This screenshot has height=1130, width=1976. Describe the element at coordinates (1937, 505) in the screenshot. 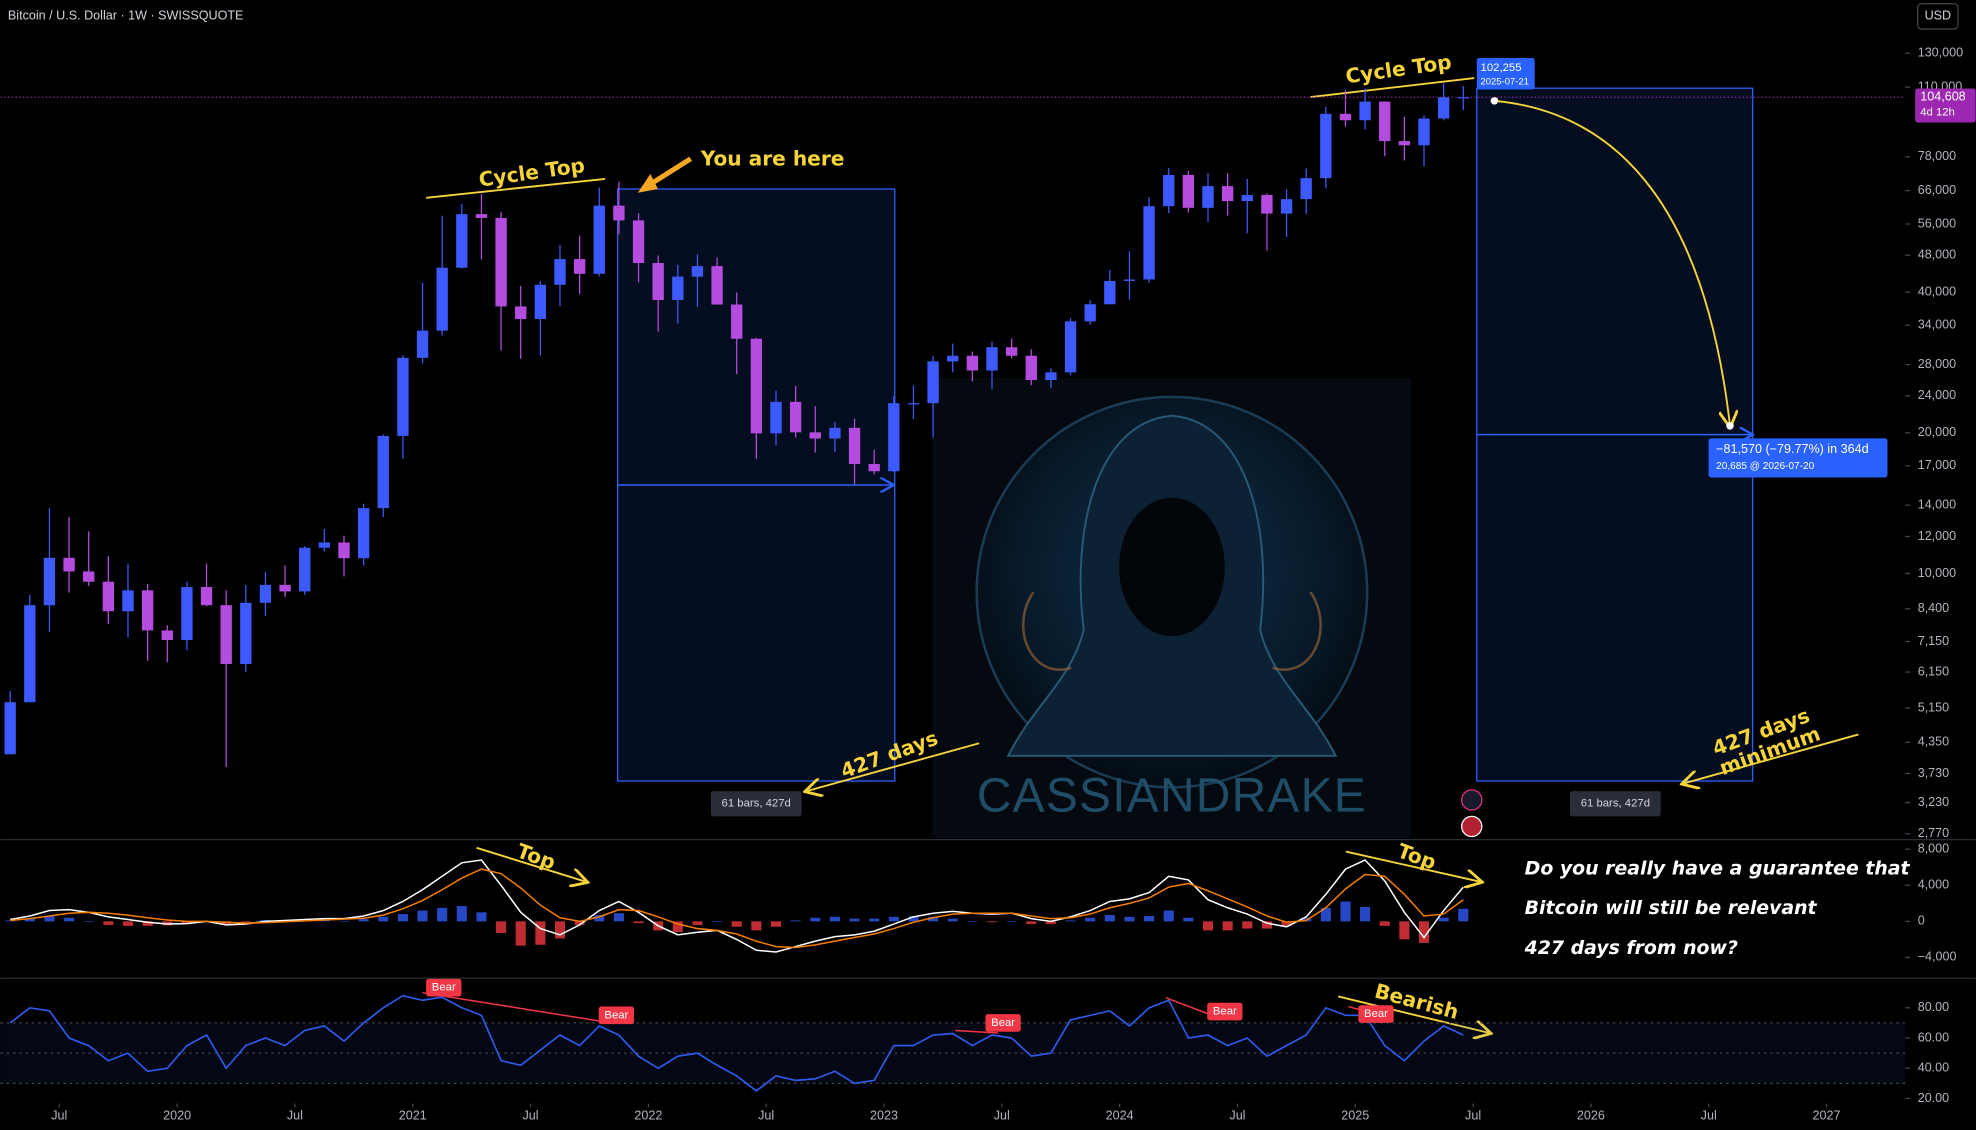

I see `y-tick-label: 14,000` at that location.